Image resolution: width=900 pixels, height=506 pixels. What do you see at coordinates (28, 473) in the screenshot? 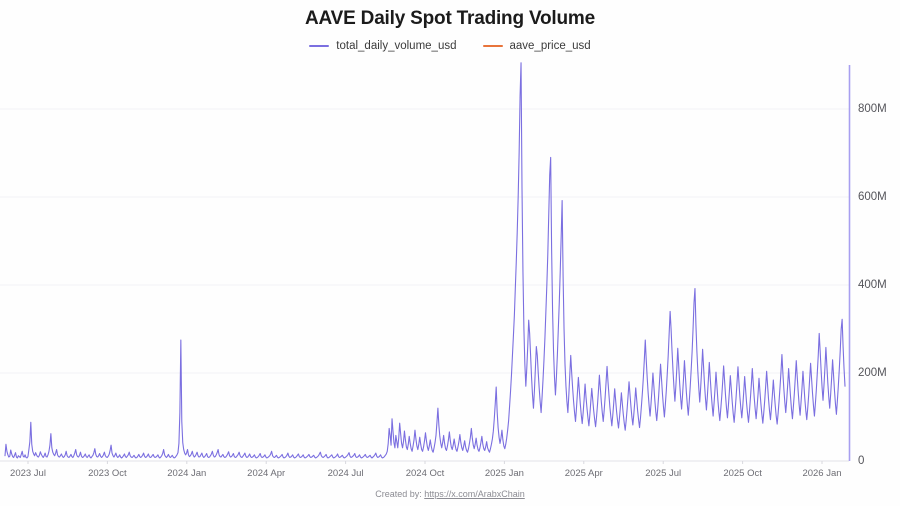
I see `x-axis-tick-label: 2023 Jul` at bounding box center [28, 473].